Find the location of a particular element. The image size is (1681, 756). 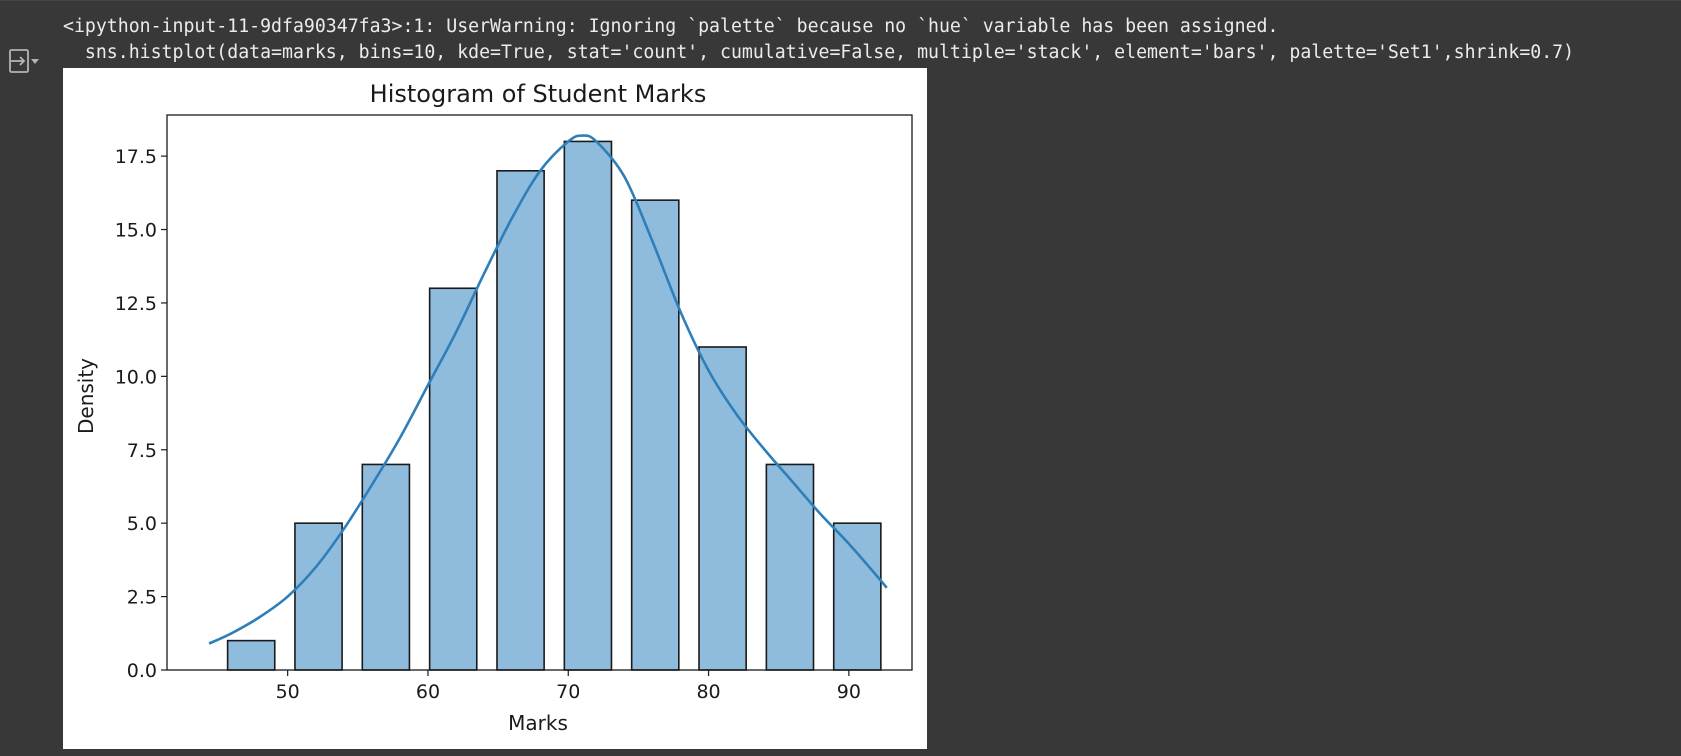

y-tick-label: 7.5 is located at coordinates (142, 451).